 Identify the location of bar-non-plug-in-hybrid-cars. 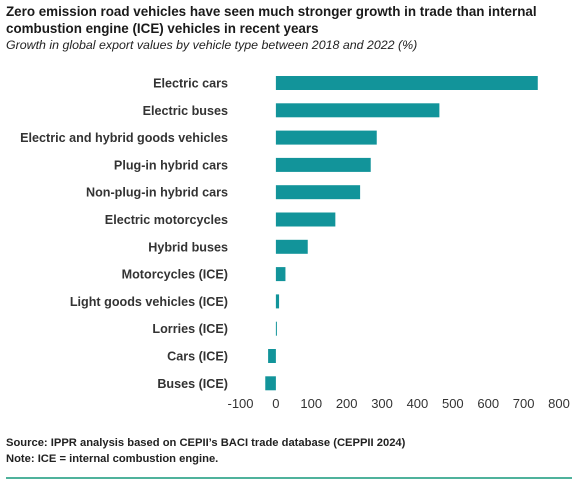
(318, 192).